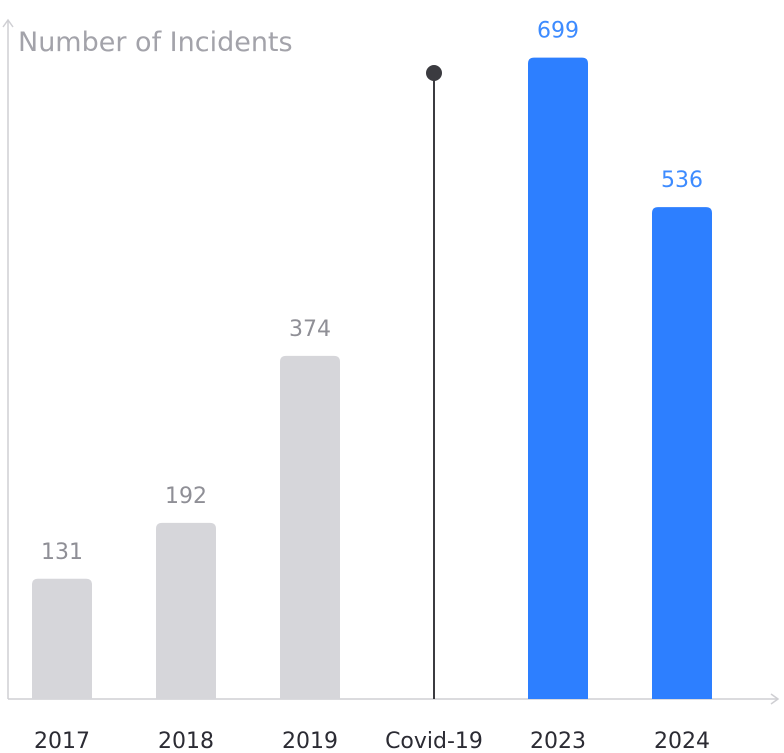 The width and height of the screenshot is (784, 753). I want to click on tick-label-covid-19: Covid-19, so click(434, 741).